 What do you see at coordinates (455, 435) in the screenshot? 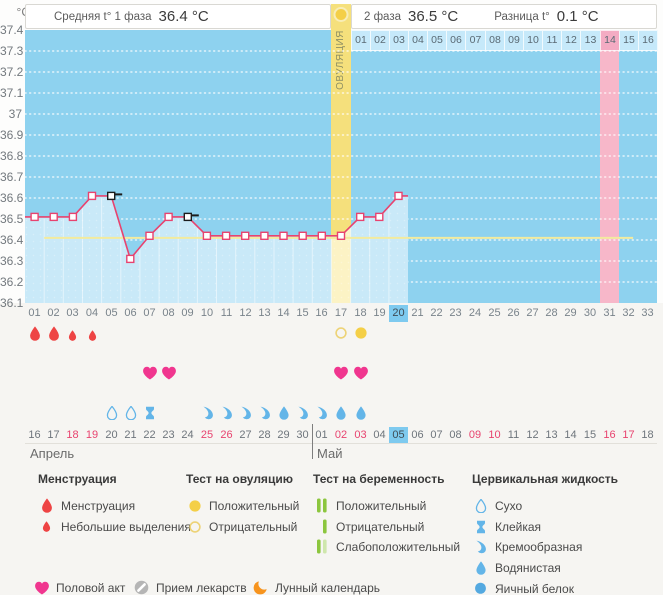
I see `calendar-date-cell: 08` at bounding box center [455, 435].